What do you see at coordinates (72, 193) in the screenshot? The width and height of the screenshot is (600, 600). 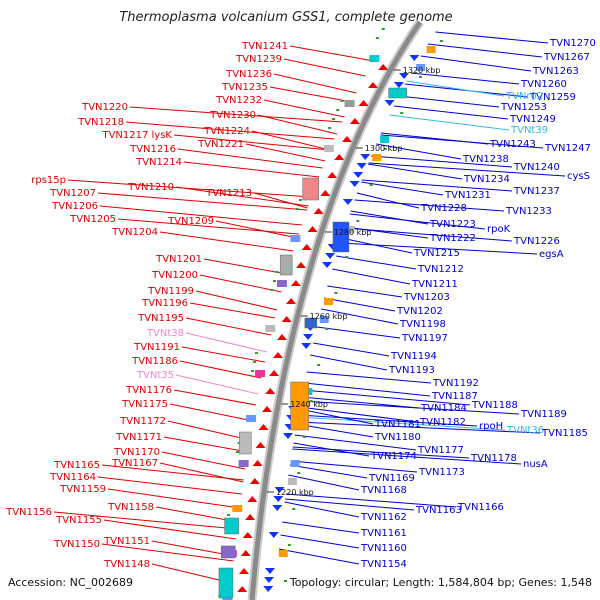 I see `gene-label: TVN1207` at bounding box center [72, 193].